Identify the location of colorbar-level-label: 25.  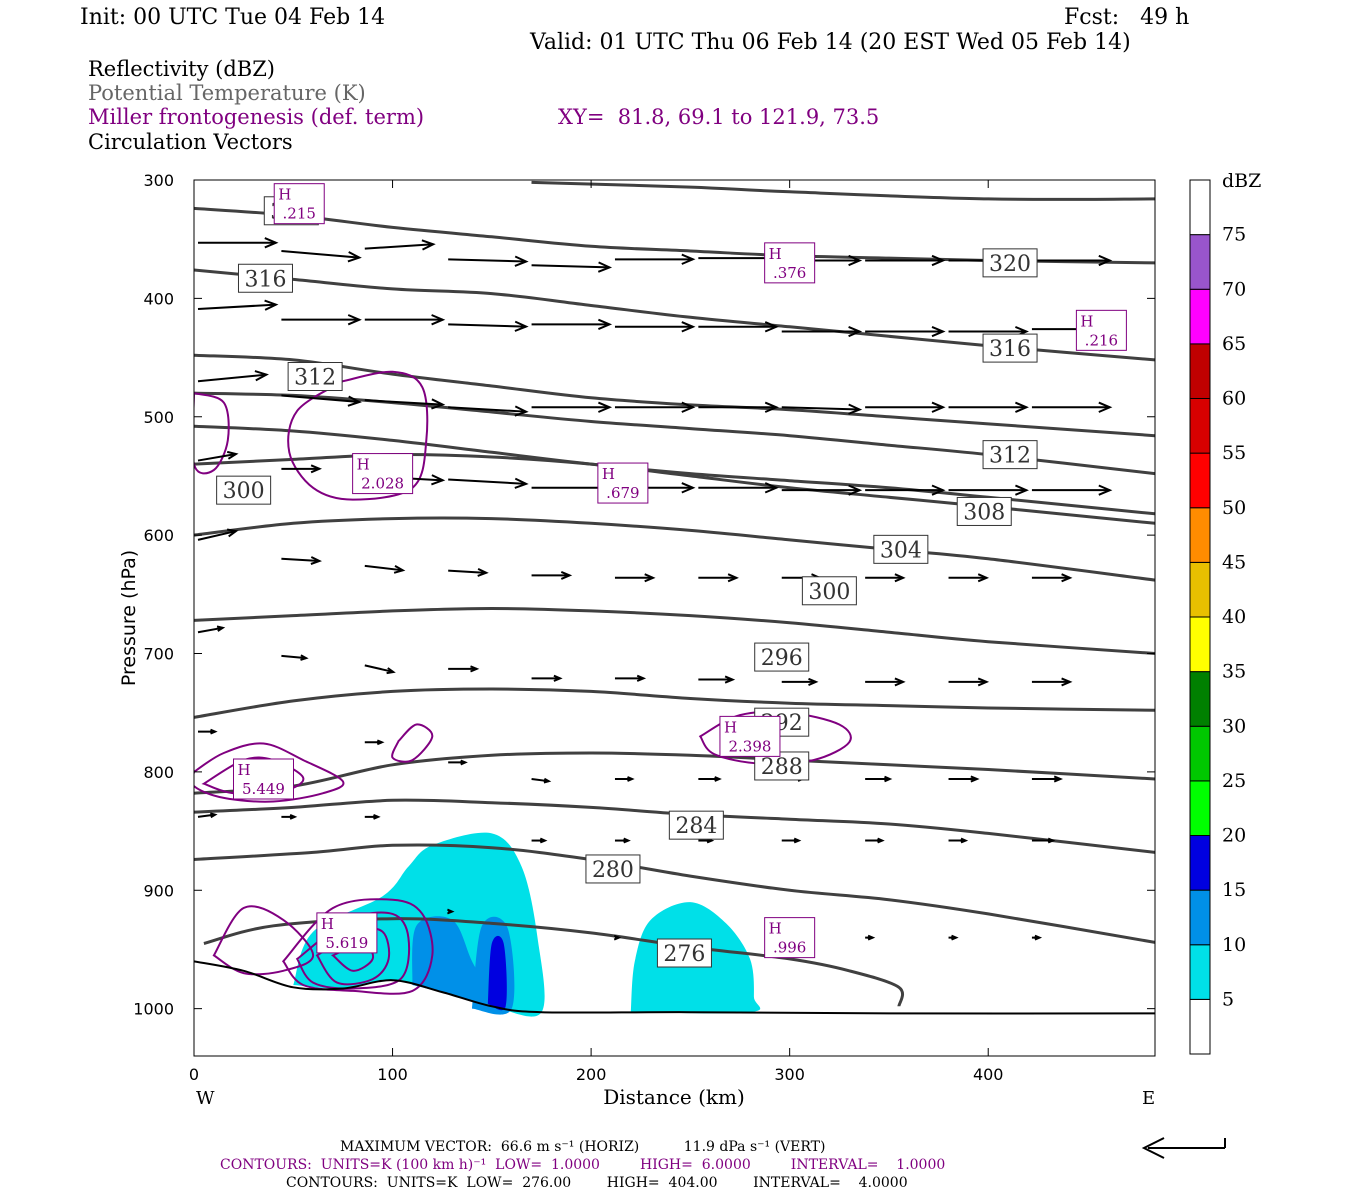
(1234, 781).